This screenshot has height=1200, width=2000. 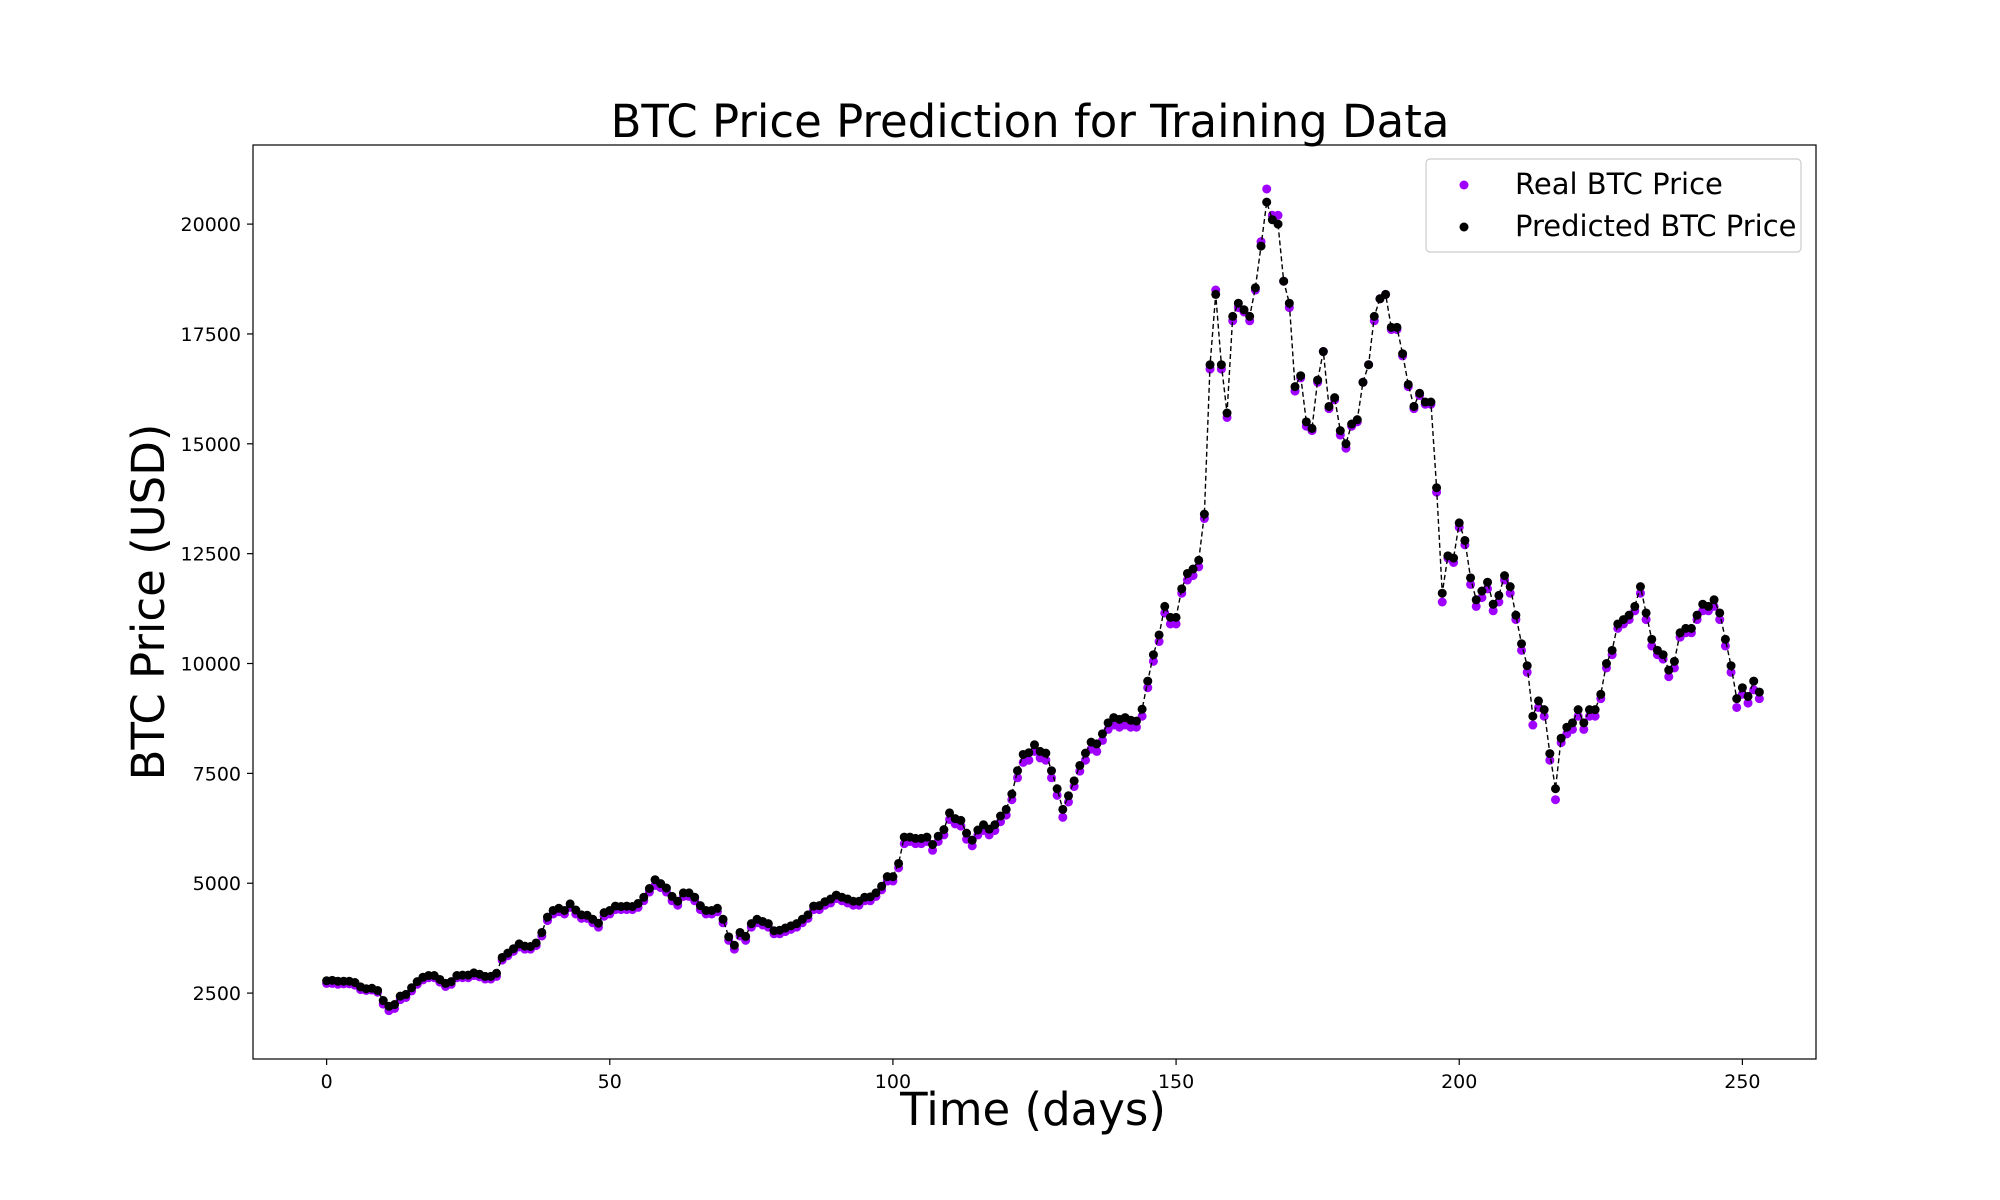 I want to click on legend-label-real: Real BTC Price, so click(x=1619, y=184).